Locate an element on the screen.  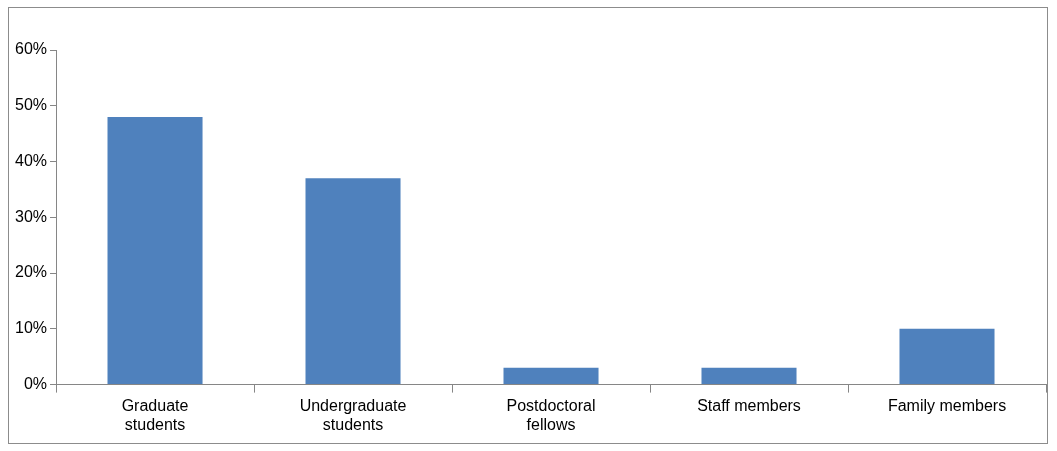
y-tick-label: 20% is located at coordinates (31, 272).